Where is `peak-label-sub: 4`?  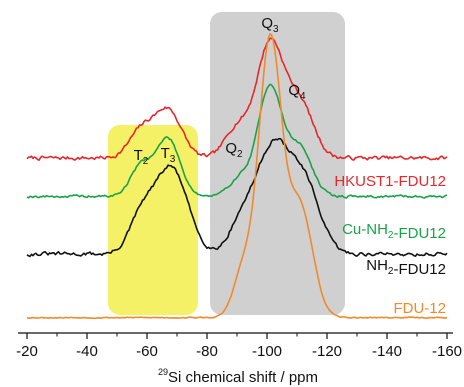 peak-label-sub: 4 is located at coordinates (303, 96).